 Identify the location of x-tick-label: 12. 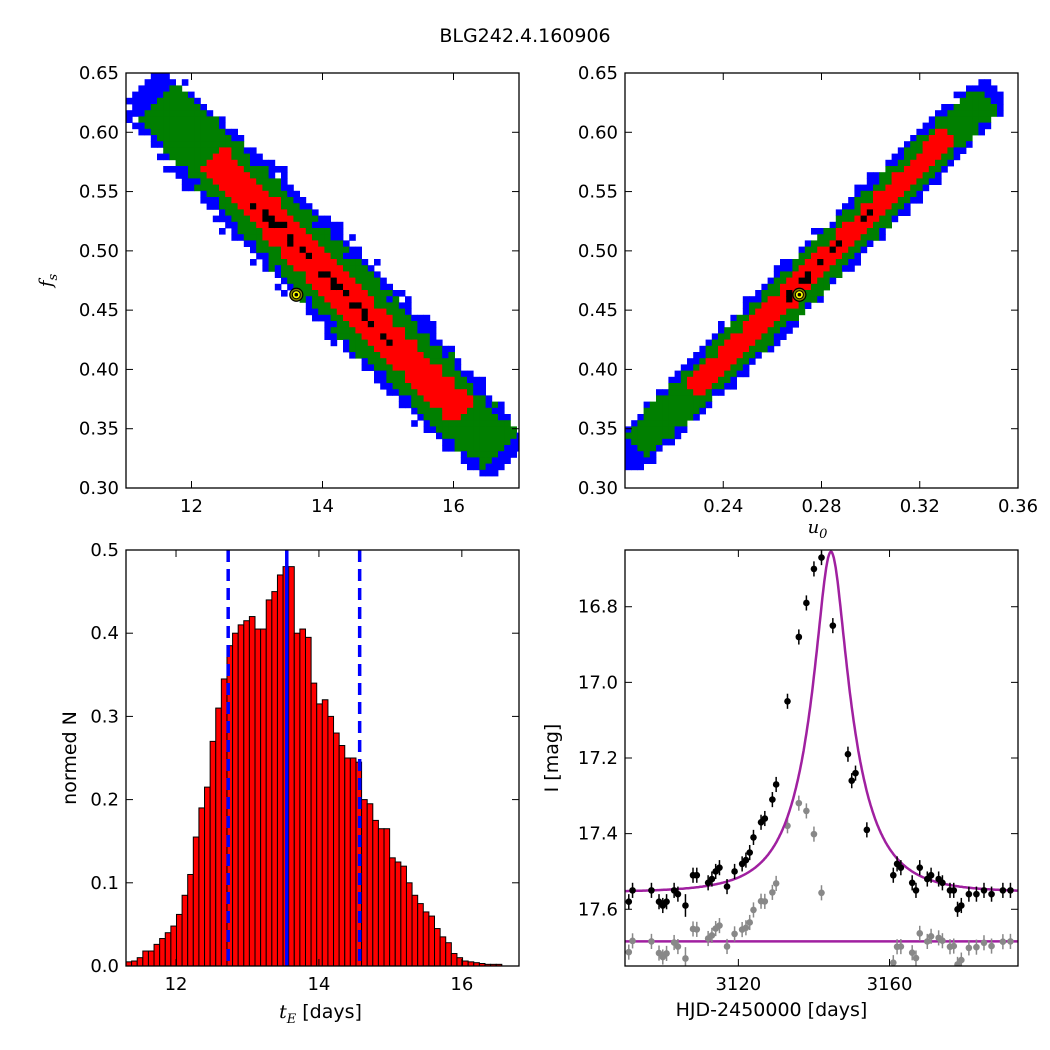
(176, 984).